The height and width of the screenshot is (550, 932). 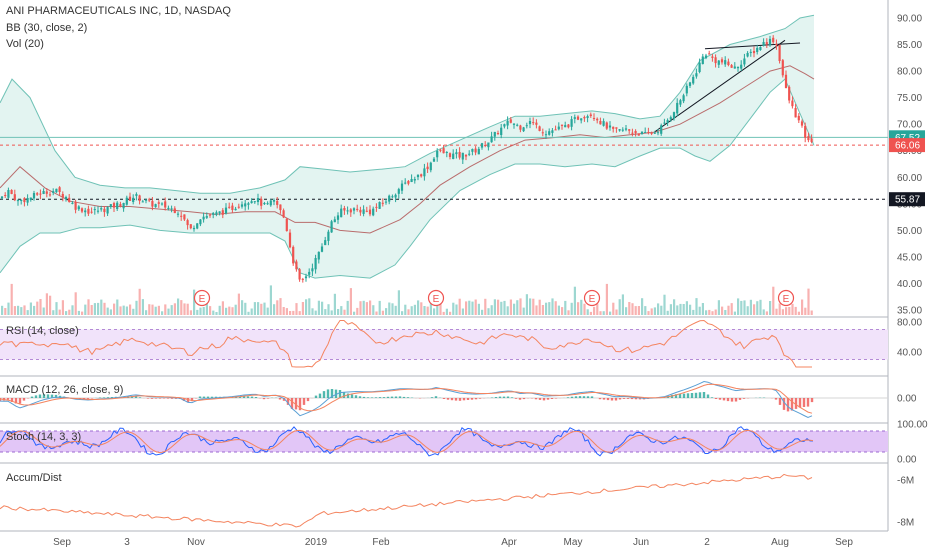 What do you see at coordinates (909, 353) in the screenshot?
I see `rsi-tick-label: 40.00` at bounding box center [909, 353].